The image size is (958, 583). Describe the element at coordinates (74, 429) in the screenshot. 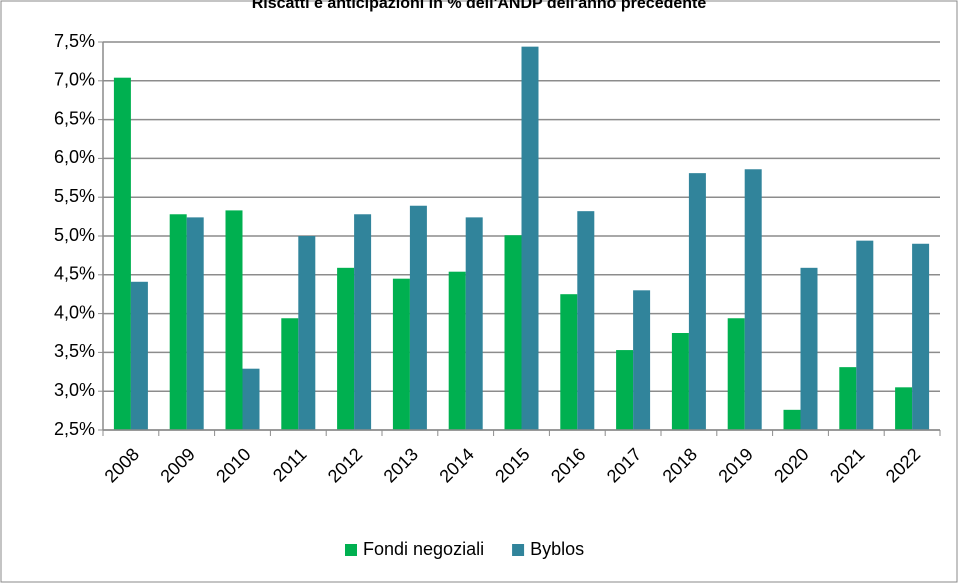

I see `y-tick-label: 2,5%` at that location.